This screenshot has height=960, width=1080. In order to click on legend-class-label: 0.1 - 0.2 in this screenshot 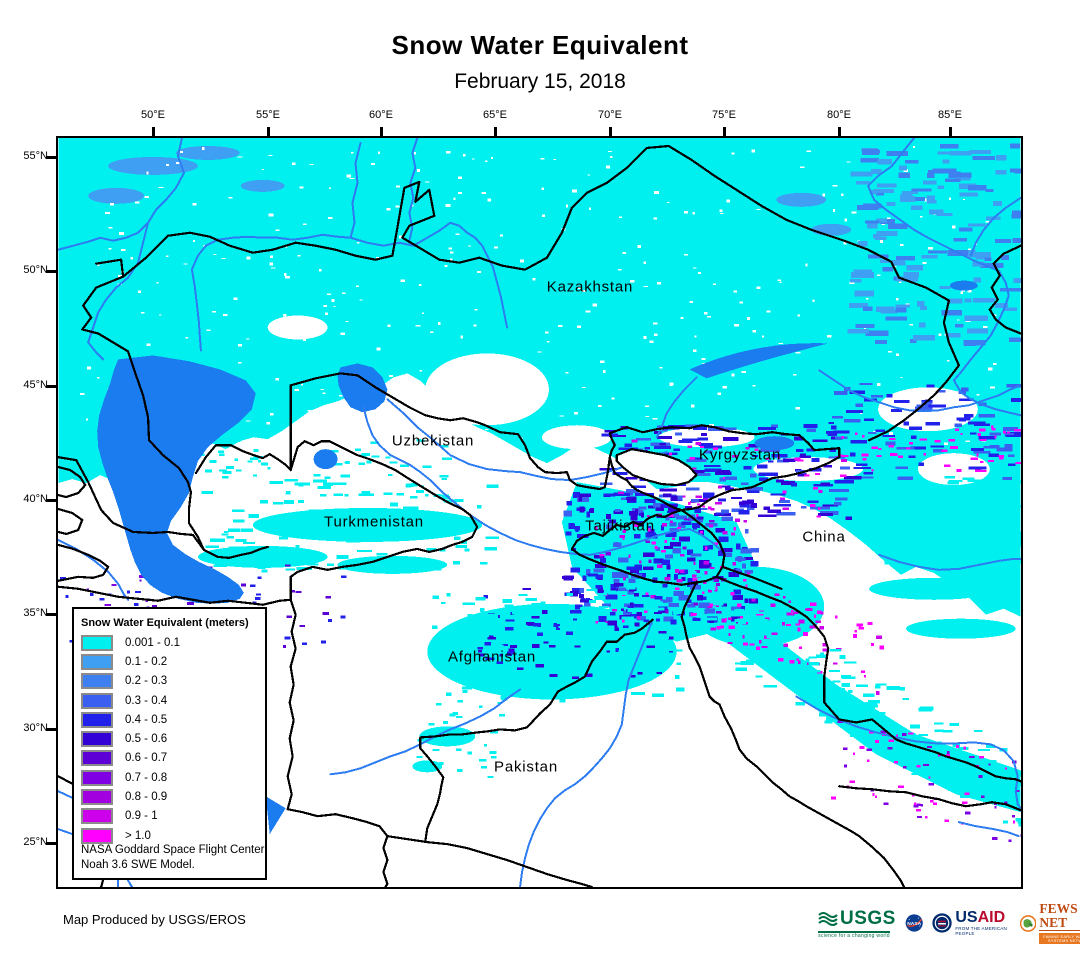, I will do `click(146, 661)`.